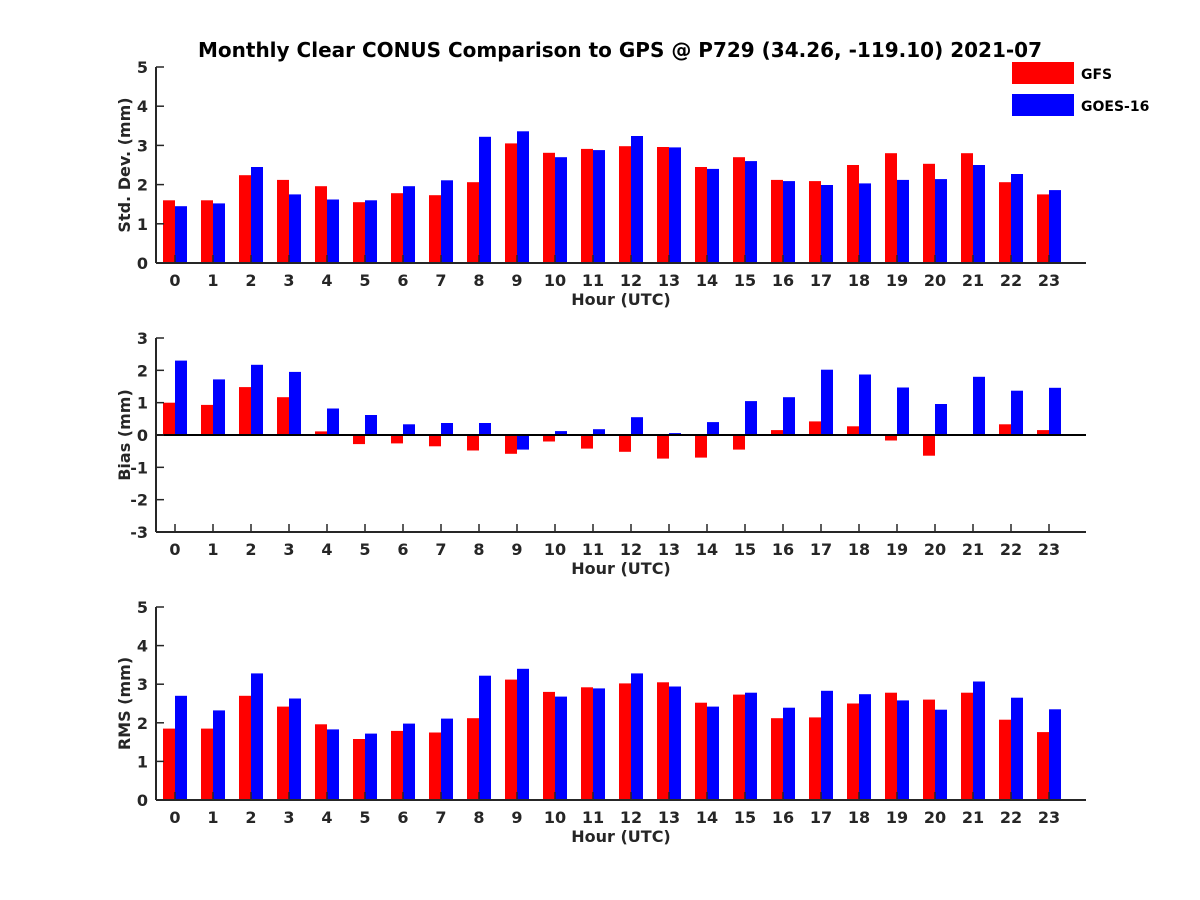  What do you see at coordinates (1080, 89) in the screenshot?
I see `legend: GFS GOES-16` at bounding box center [1080, 89].